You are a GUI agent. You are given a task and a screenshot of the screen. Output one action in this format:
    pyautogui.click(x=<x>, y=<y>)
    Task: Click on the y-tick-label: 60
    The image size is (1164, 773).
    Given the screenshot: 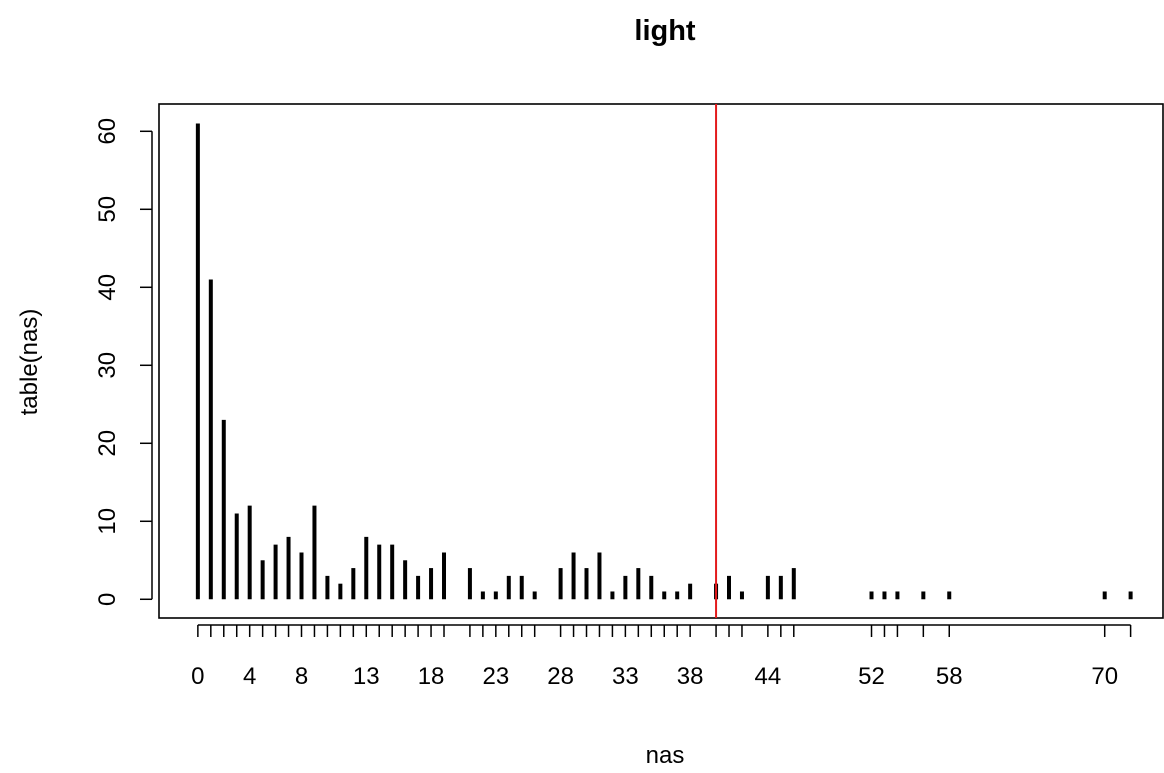 What is the action you would take?
    pyautogui.click(x=107, y=131)
    